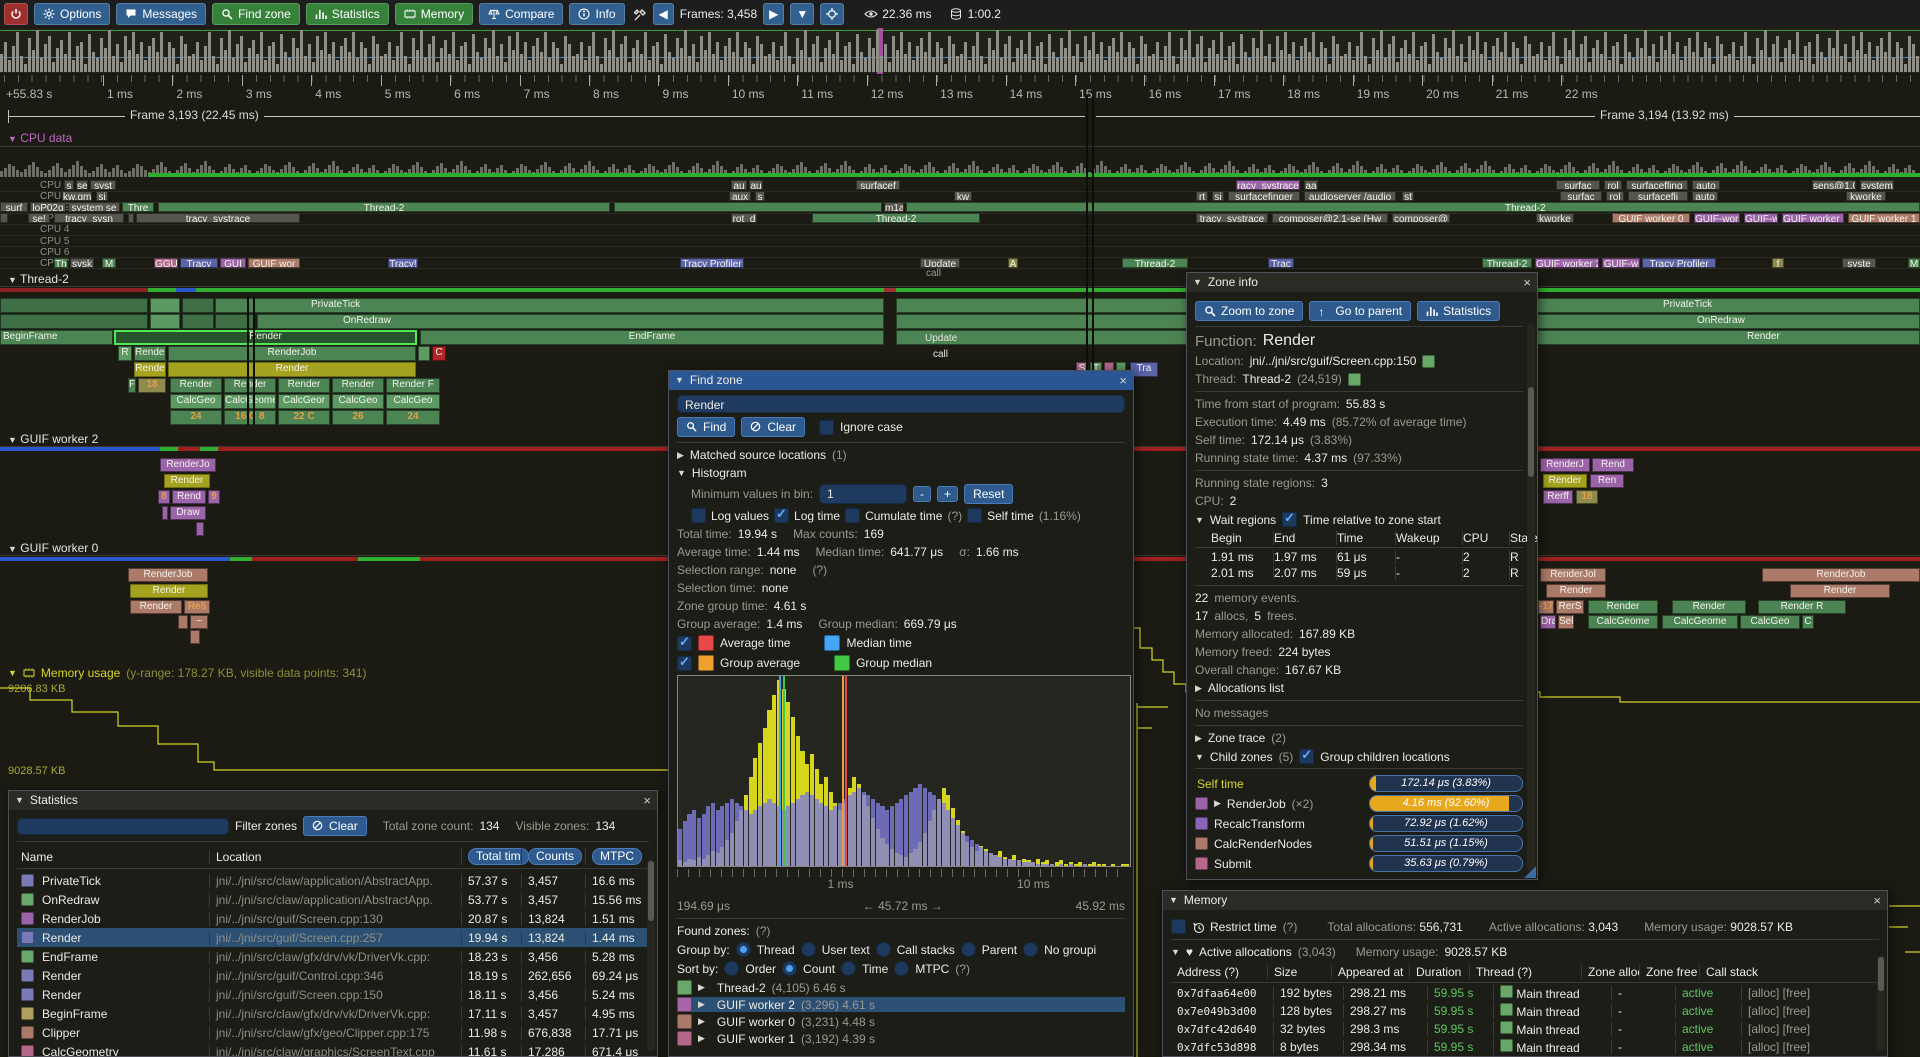  Describe the element at coordinates (1264, 196) in the screenshot. I see `timeline-zone: surfacefinger` at that location.